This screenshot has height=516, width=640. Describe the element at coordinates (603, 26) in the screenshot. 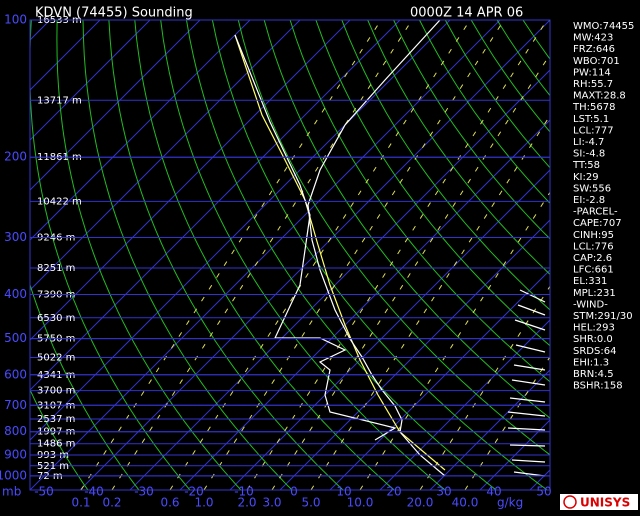

I see `index-label: WMO:74455` at that location.